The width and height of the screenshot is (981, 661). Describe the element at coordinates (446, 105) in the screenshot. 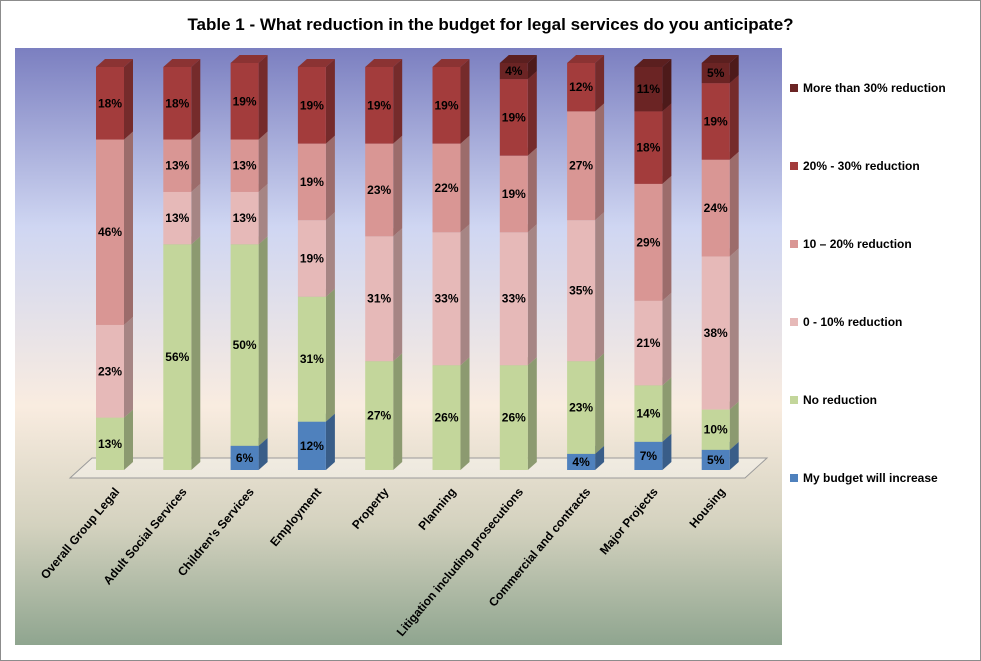

I see `data-label-20-30-reduction-planning: 19%` at that location.